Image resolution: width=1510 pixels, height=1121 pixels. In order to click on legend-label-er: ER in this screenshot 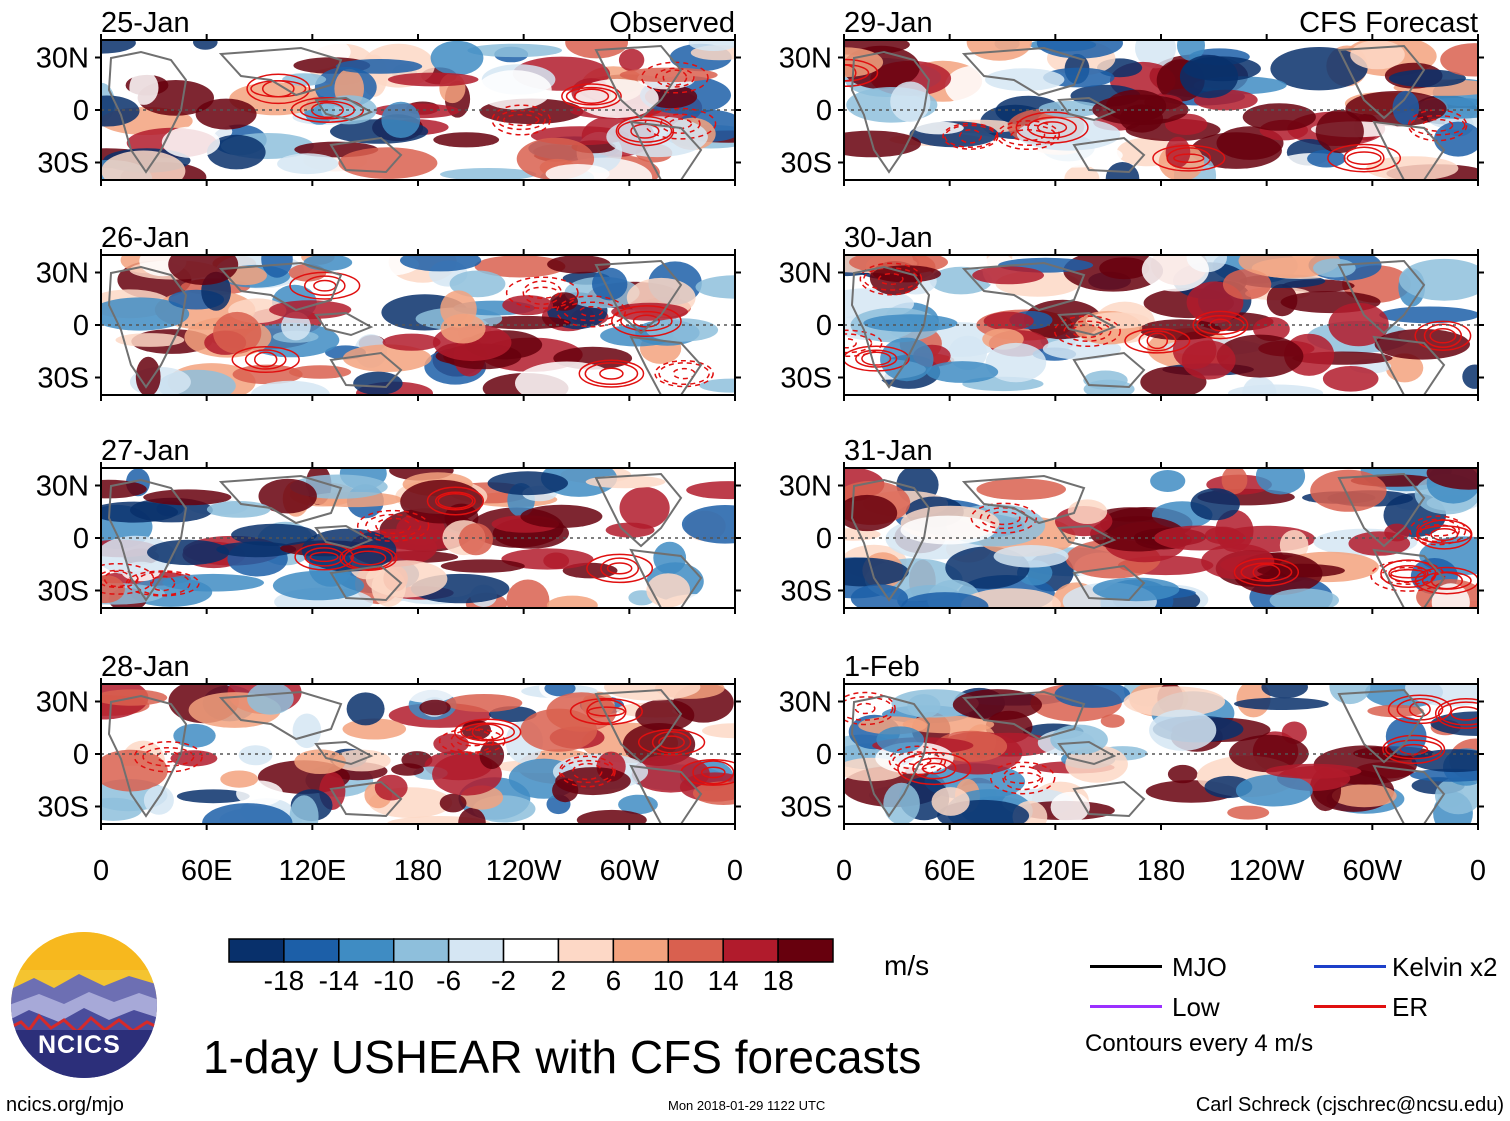, I will do `click(1410, 1007)`.